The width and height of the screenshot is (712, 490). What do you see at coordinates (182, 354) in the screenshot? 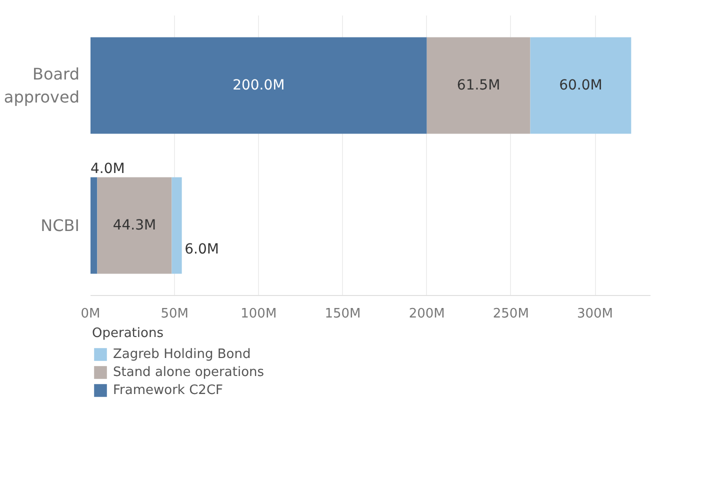
I see `legend-label: Zagreb Holding Bond` at bounding box center [182, 354].